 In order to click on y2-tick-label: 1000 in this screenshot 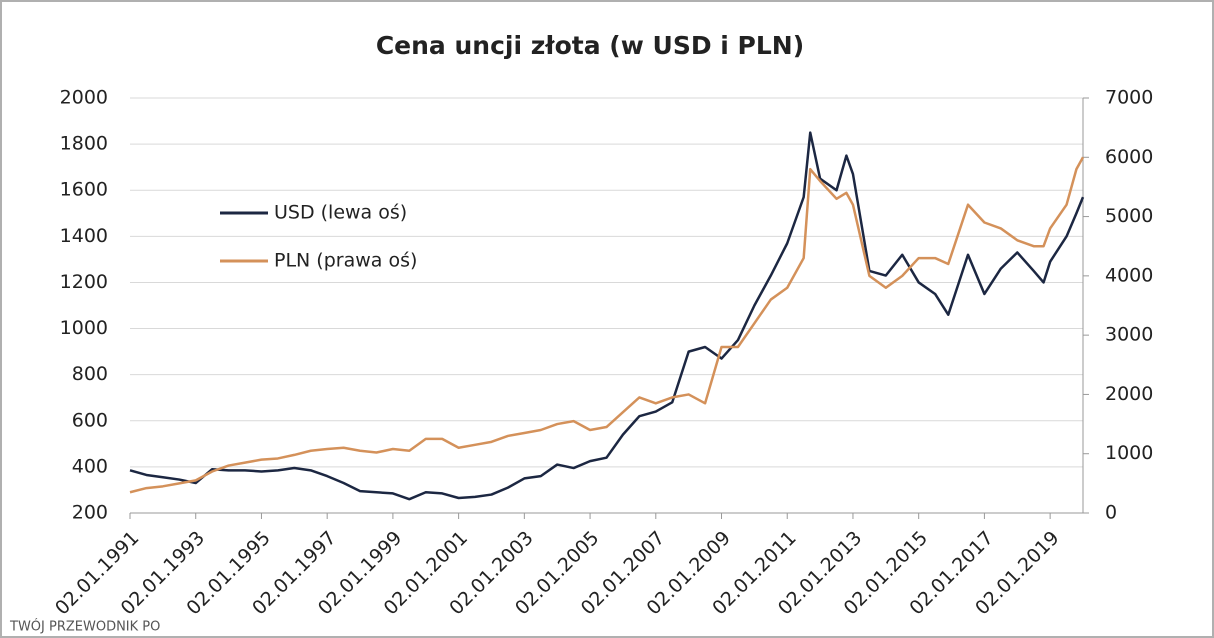, I will do `click(1129, 453)`.